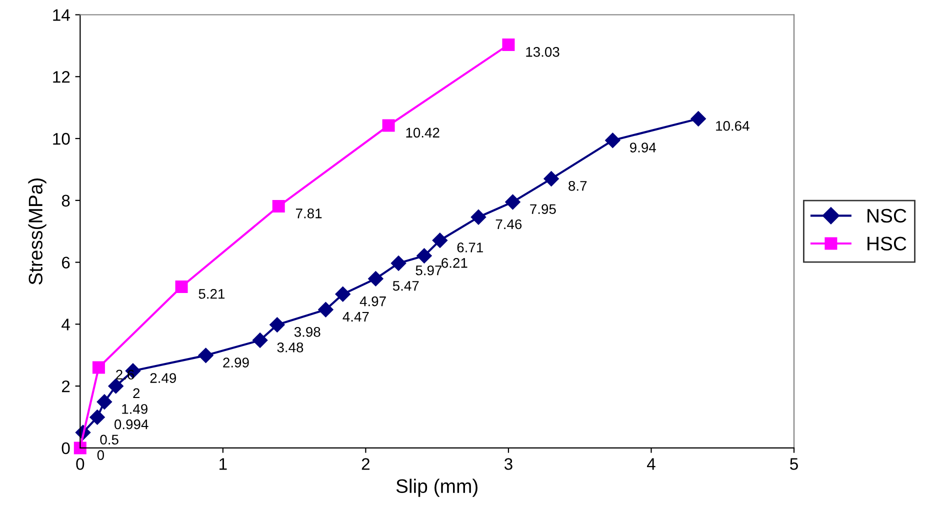 The image size is (943, 527). I want to click on data-label: 2.49, so click(163, 378).